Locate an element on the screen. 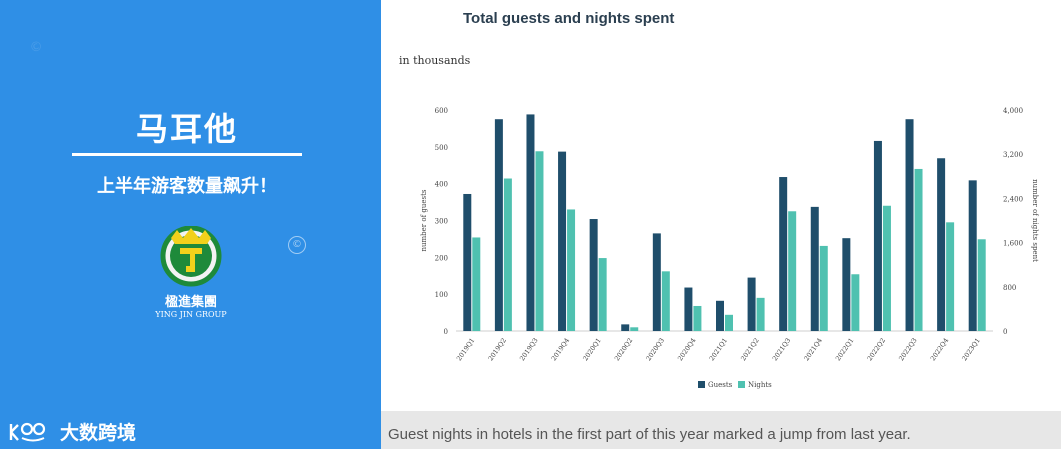  x-tick-label: 2020Q2 is located at coordinates (623, 350).